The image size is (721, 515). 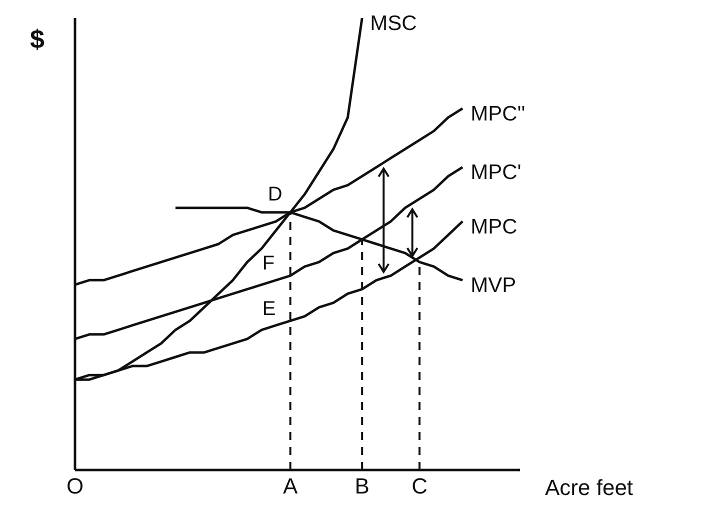 What do you see at coordinates (498, 114) in the screenshot?
I see `series-label: MPC''` at bounding box center [498, 114].